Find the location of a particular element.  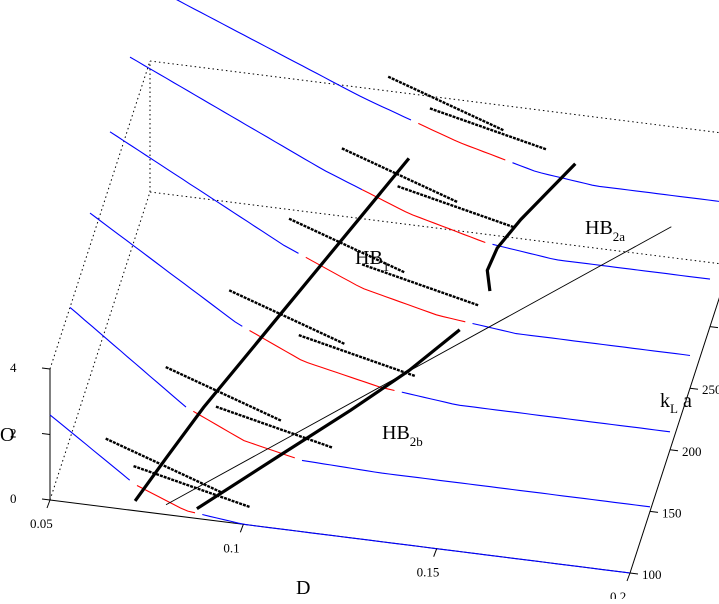

hb2a-label: HB2a is located at coordinates (605, 230).